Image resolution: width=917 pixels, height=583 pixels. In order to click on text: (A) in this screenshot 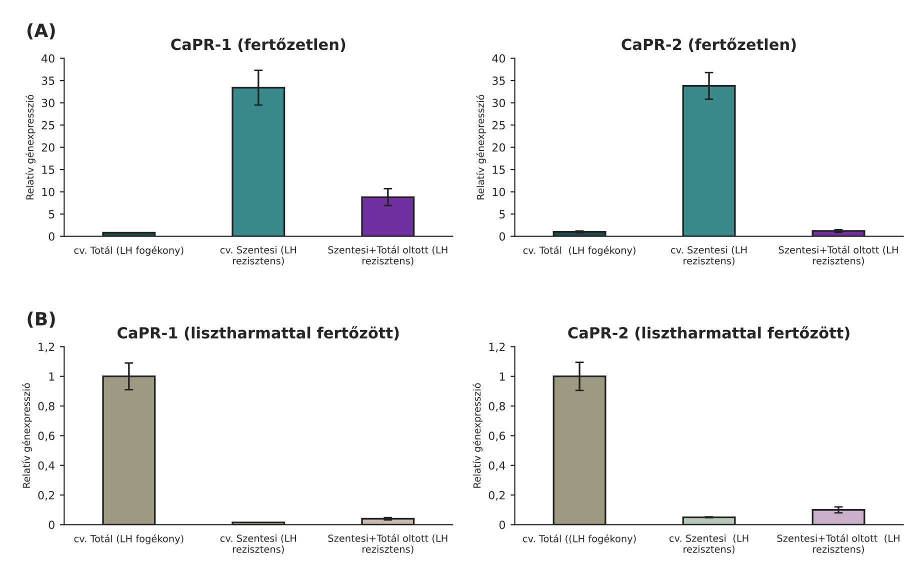, I will do `click(41, 31)`.